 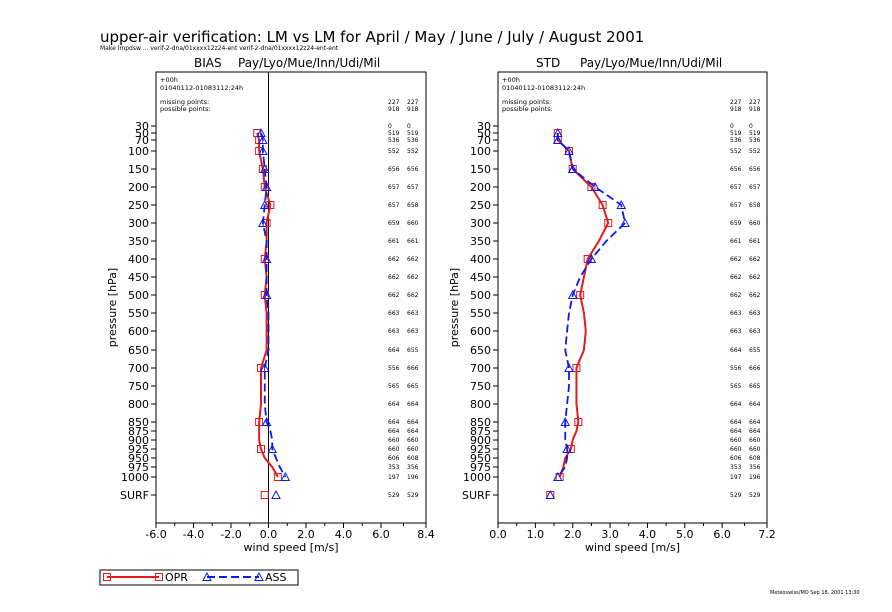 I want to click on count-value: 197, so click(x=394, y=477).